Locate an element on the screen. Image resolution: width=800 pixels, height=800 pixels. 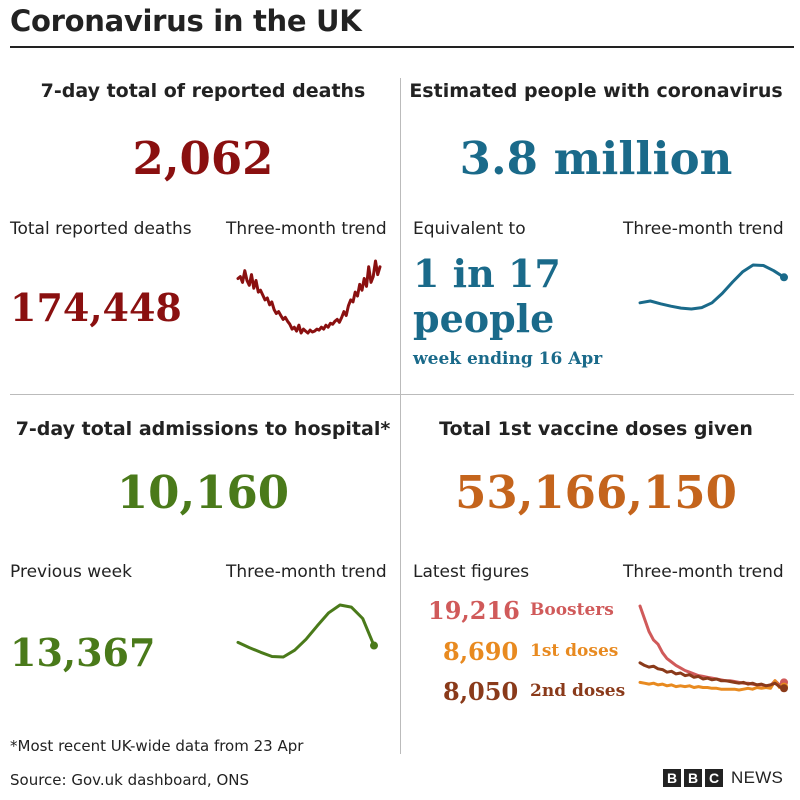
first-doses-value: 8,690 is located at coordinates (481, 651).